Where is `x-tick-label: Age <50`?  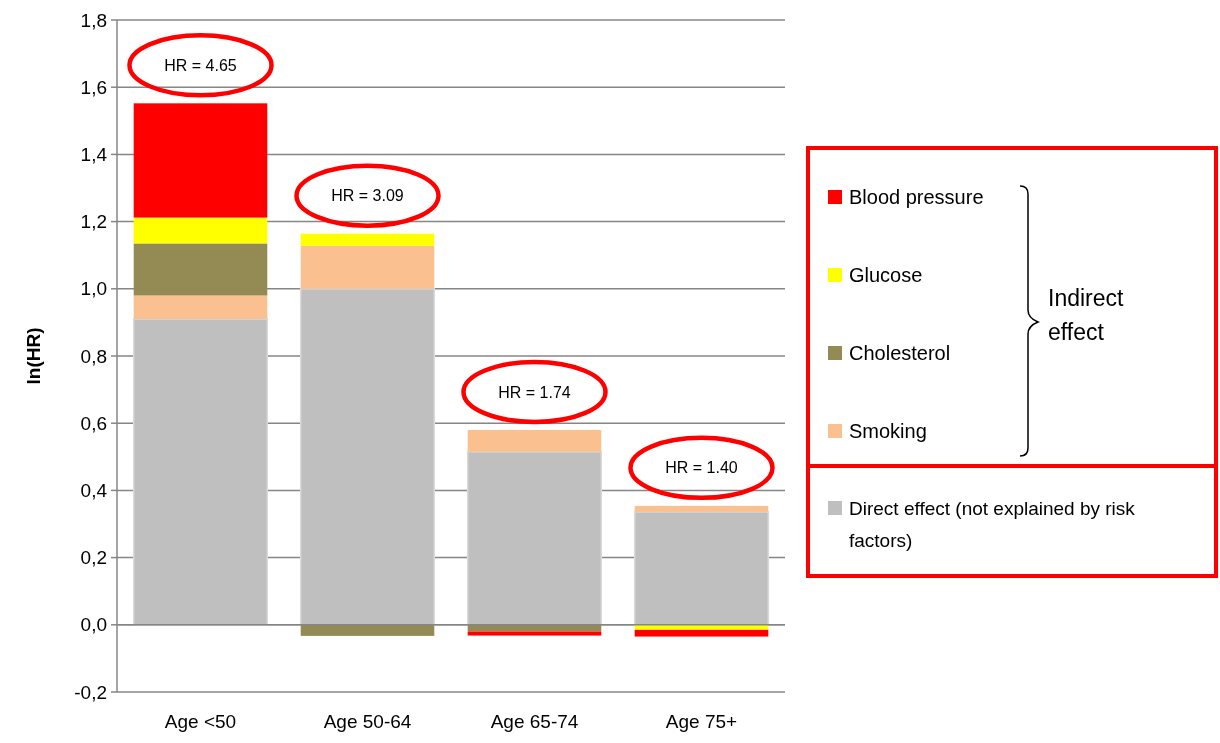 x-tick-label: Age <50 is located at coordinates (200, 721).